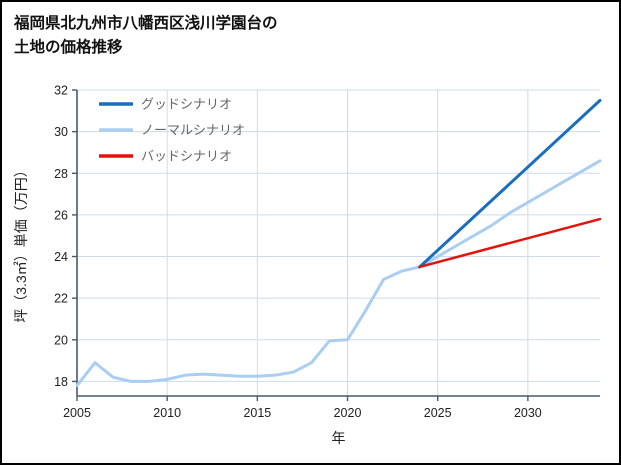 The height and width of the screenshot is (465, 621). What do you see at coordinates (77, 413) in the screenshot?
I see `x-tick-label: 2005` at bounding box center [77, 413].